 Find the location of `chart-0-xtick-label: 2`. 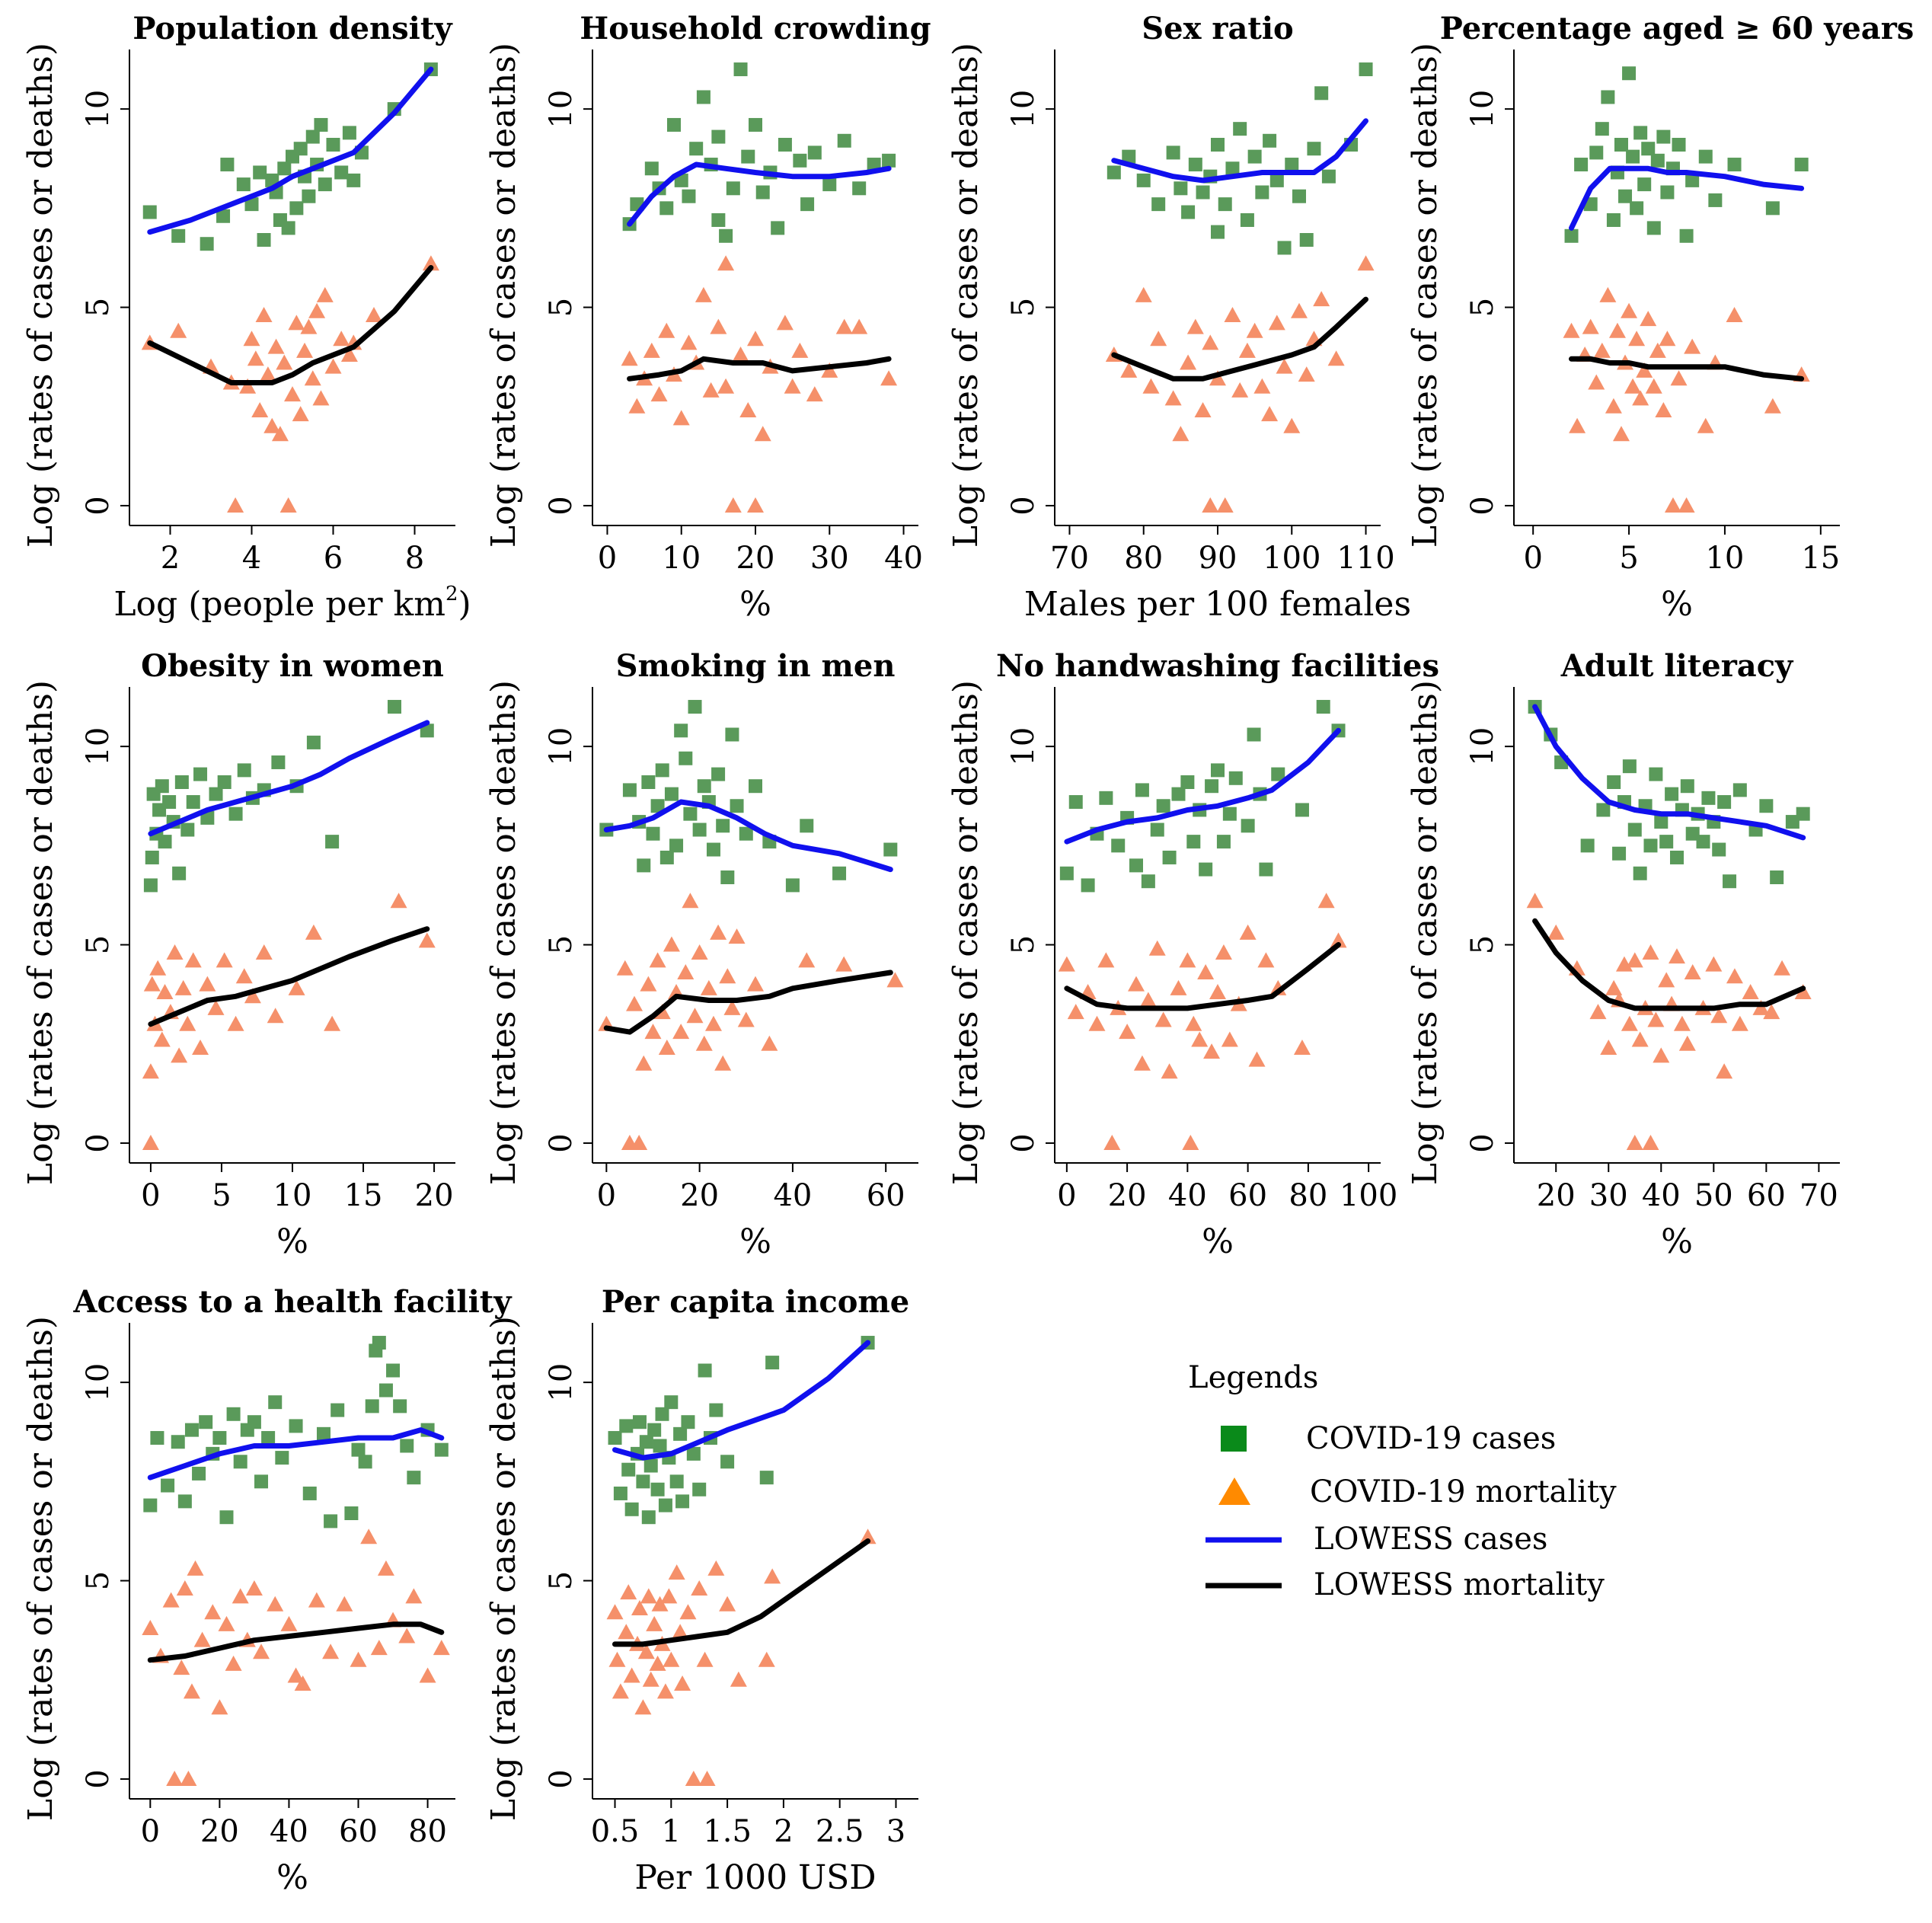

chart-0-xtick-label: 2 is located at coordinates (170, 558).